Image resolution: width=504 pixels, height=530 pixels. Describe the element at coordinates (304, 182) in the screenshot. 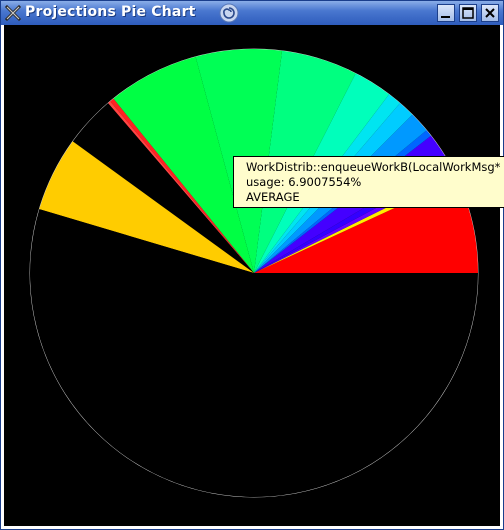

I see `tooltip-usage: usage: 6.9007554%` at that location.